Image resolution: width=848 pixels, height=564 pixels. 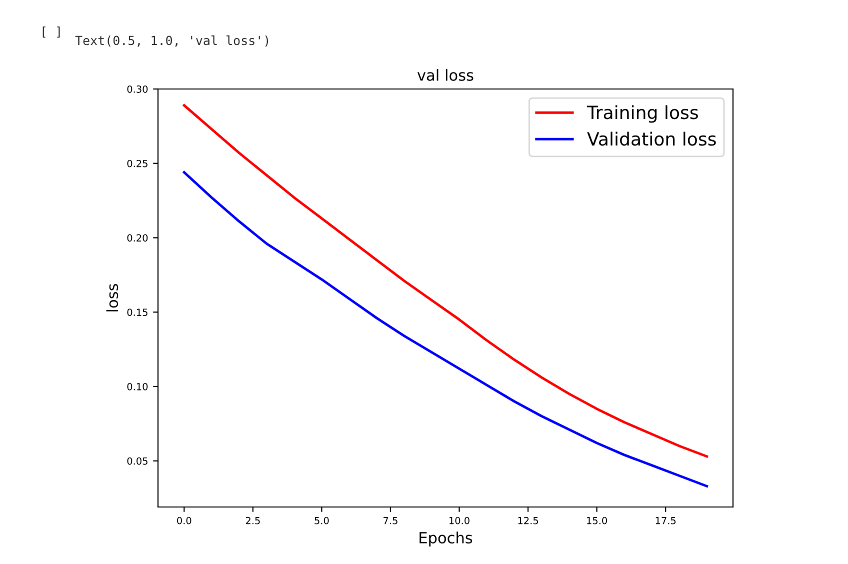 What do you see at coordinates (137, 312) in the screenshot?
I see `y-tick-label: 0.15` at bounding box center [137, 312].